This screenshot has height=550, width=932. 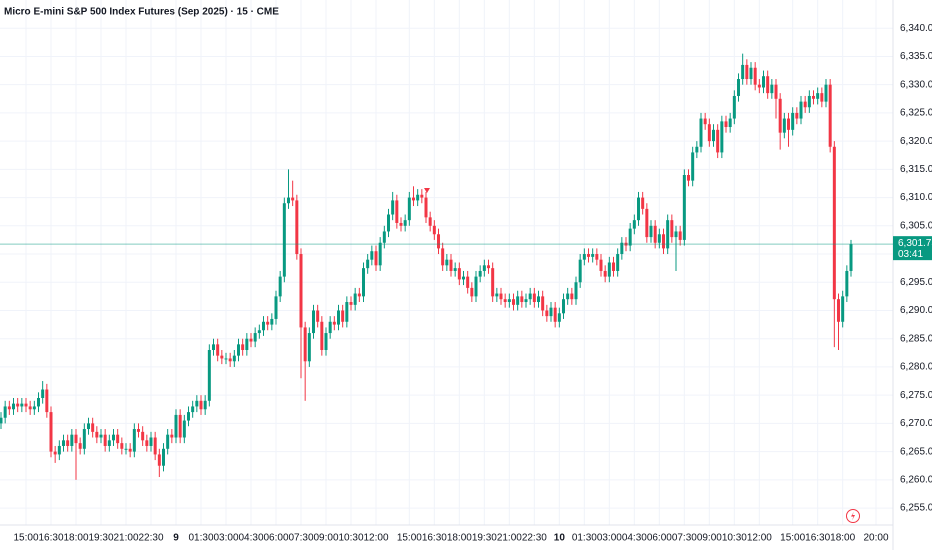 What do you see at coordinates (300, 538) in the screenshot?
I see `x-tick-label: 07:30` at bounding box center [300, 538].